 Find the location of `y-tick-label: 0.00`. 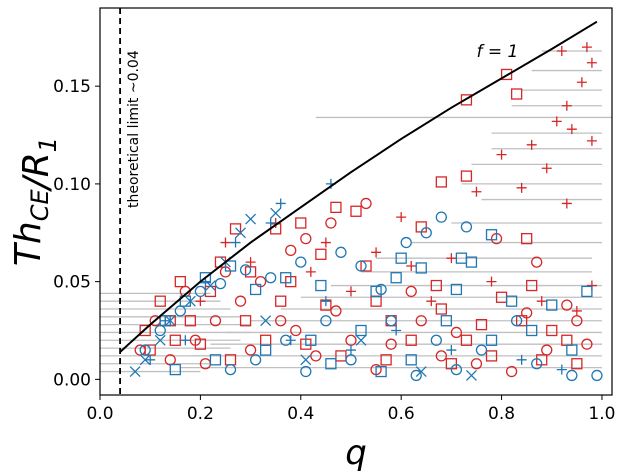

y-tick-label: 0.00 is located at coordinates (72, 380).